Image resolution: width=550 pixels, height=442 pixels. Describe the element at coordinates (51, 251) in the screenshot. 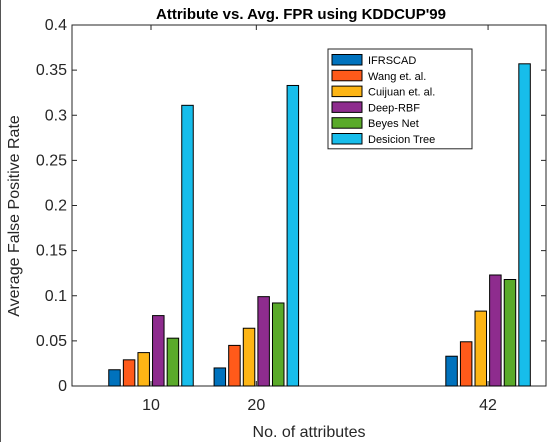

I see `y-tick-label: 0.15` at that location.